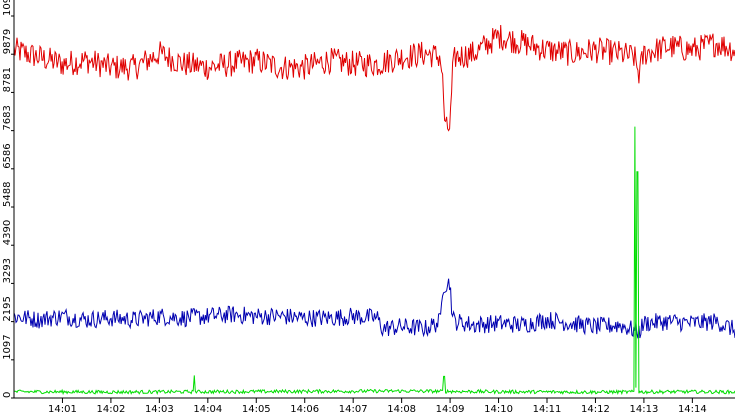  Describe the element at coordinates (7, 41) in the screenshot. I see `y-tick-label: 9879` at that location.